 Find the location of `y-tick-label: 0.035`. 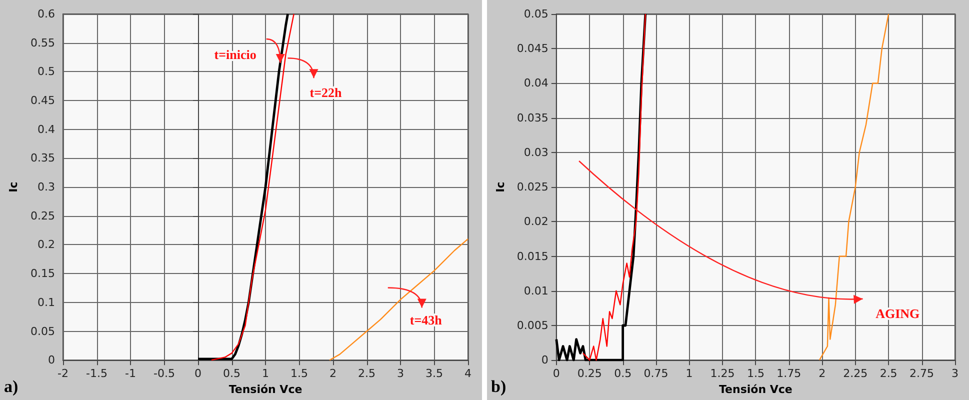

y-tick-label: 0.035 is located at coordinates (532, 117).